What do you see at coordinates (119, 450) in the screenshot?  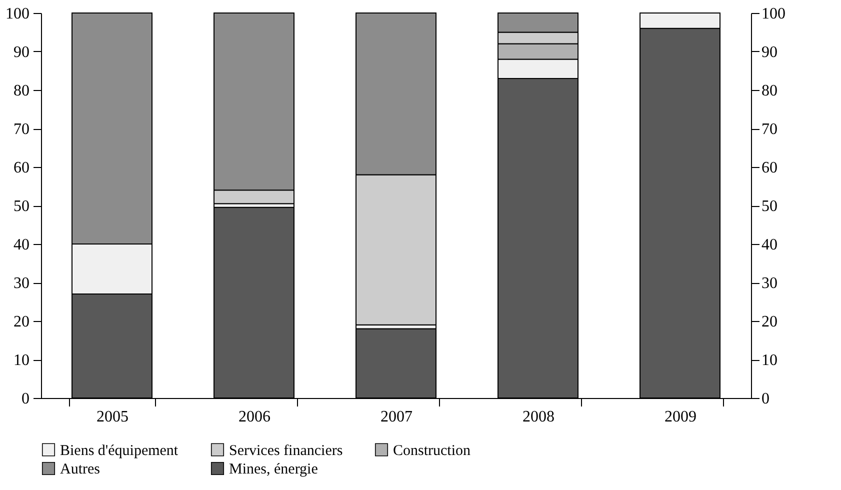 I see `legend-label: Biens d'équipement` at bounding box center [119, 450].